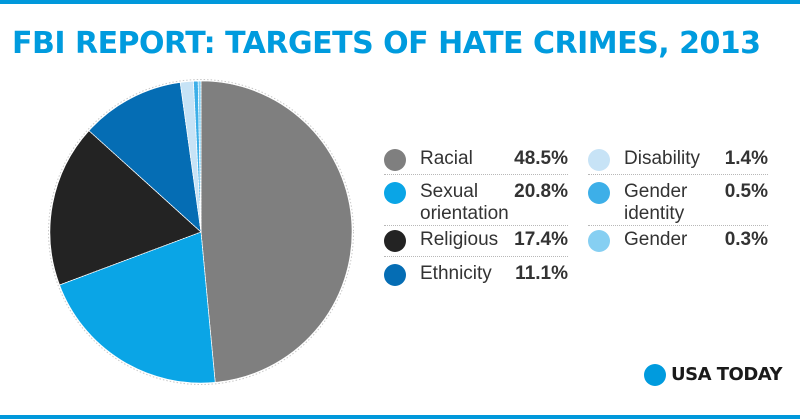  What do you see at coordinates (459, 239) in the screenshot?
I see `legend-label-religious: Religious` at bounding box center [459, 239].